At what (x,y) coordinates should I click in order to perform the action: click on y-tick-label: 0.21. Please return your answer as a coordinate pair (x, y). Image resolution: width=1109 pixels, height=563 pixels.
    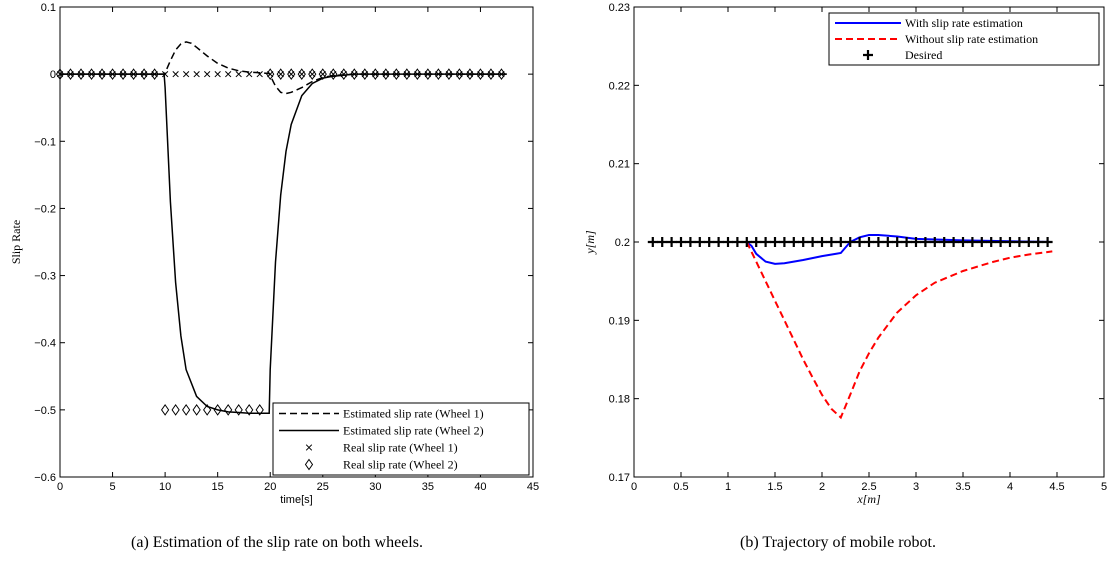
    Looking at the image, I should click on (619, 165).